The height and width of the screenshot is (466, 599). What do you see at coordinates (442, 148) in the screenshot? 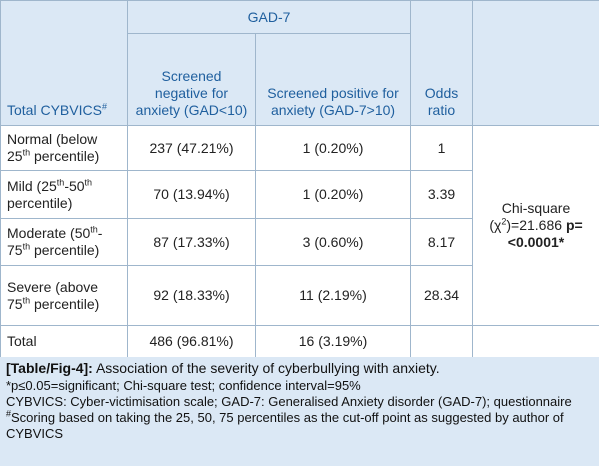
I see `cell: 1` at bounding box center [442, 148].